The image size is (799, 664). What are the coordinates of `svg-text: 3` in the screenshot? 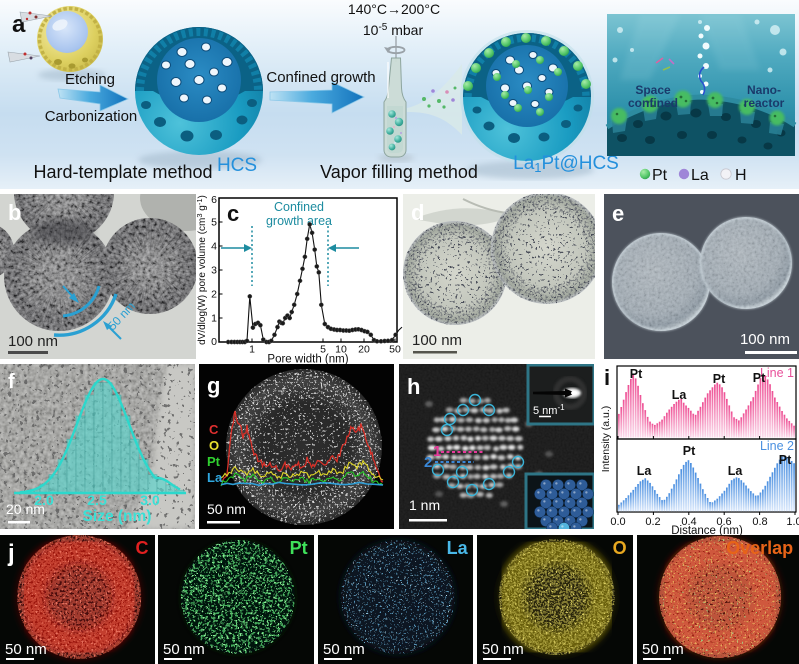 It's located at (214, 271).